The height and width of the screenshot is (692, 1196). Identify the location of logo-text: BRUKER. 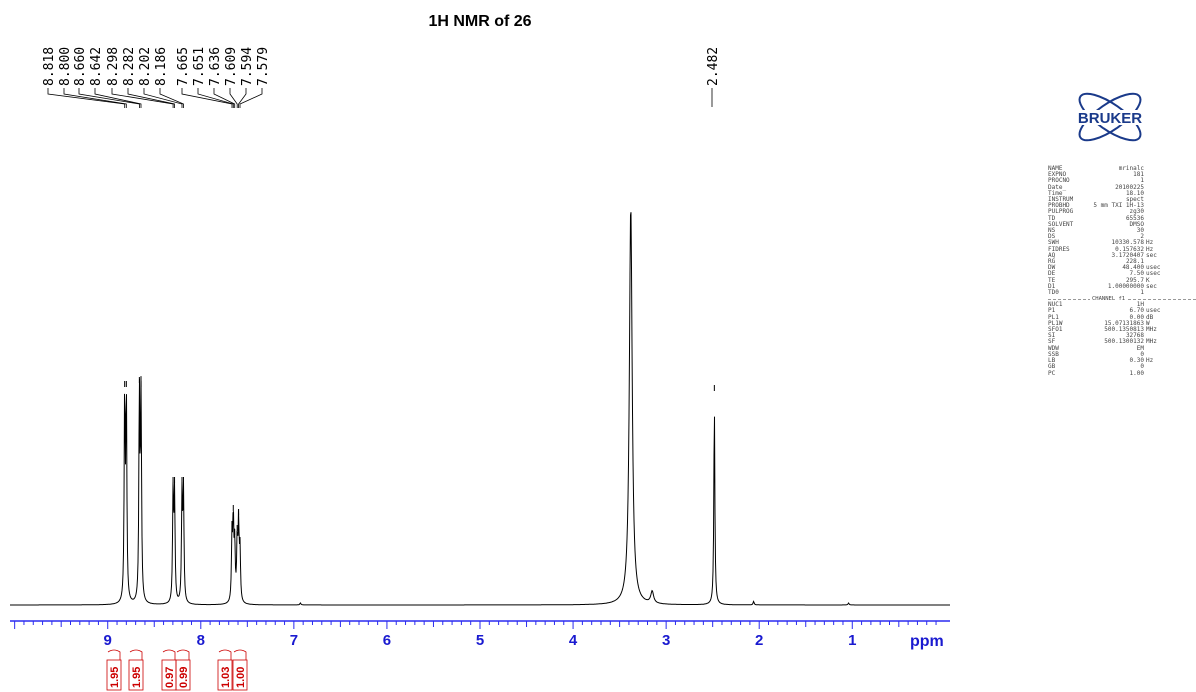
(1110, 118).